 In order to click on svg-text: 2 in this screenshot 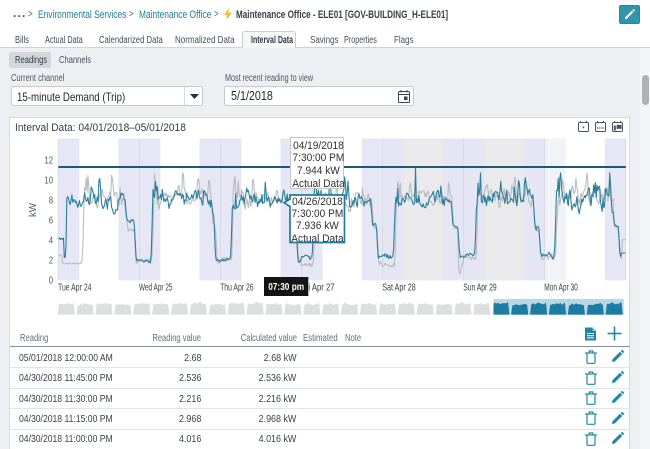, I will do `click(51, 261)`.